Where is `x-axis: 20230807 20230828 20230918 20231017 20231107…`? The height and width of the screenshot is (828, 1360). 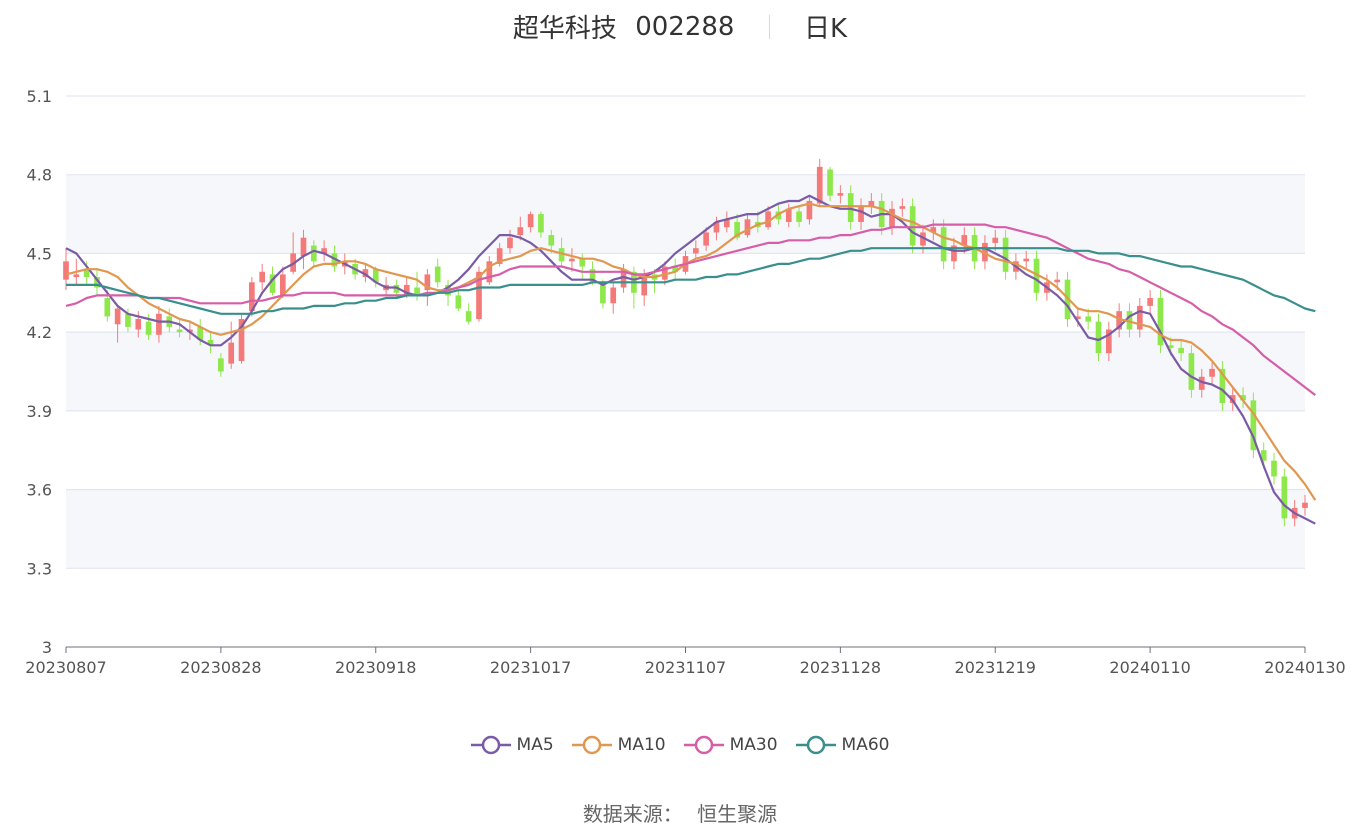 x-axis: 20230807 20230828 20230918 20231017 20231107… is located at coordinates (685, 661).